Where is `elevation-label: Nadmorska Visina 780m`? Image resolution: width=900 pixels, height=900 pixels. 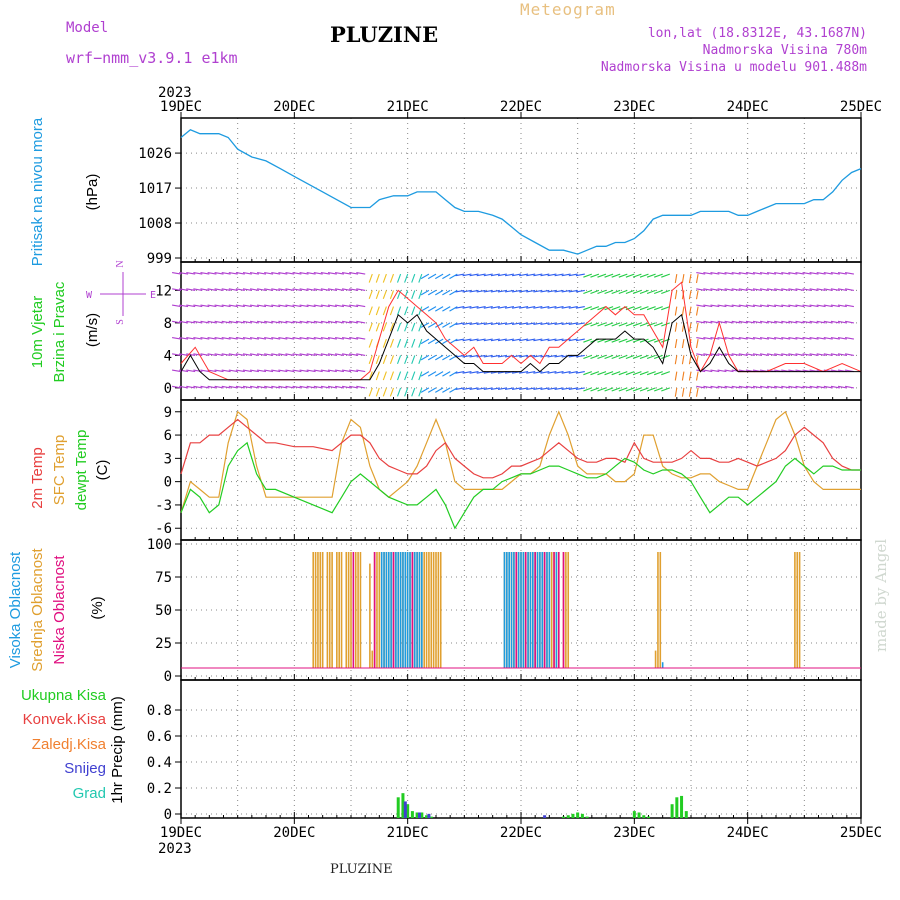
elevation-label: Nadmorska Visina 780m is located at coordinates (784, 50).